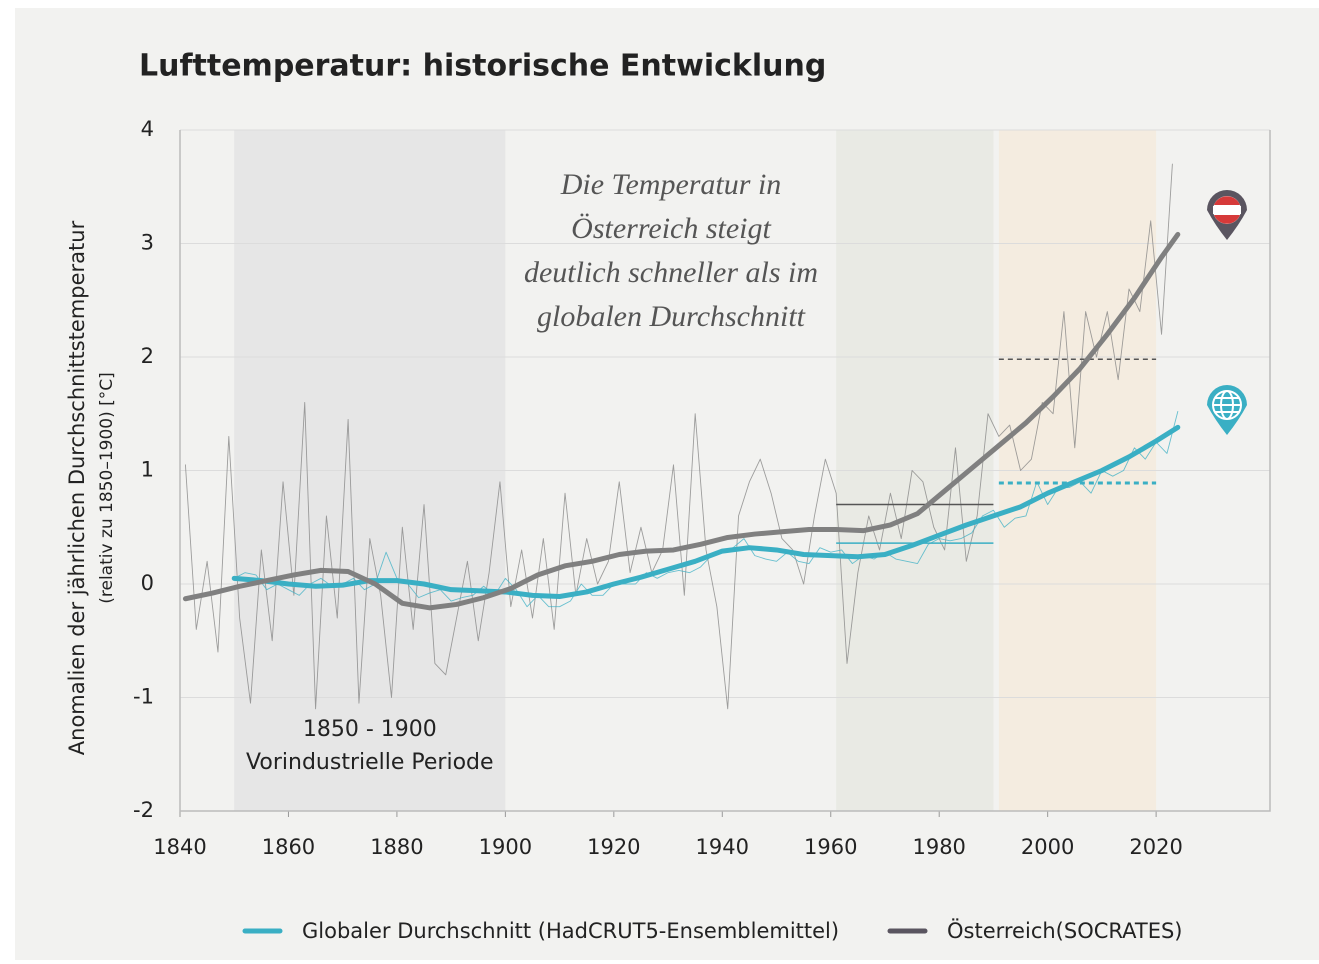  Describe the element at coordinates (147, 356) in the screenshot. I see `y-tick-label: 2` at that location.